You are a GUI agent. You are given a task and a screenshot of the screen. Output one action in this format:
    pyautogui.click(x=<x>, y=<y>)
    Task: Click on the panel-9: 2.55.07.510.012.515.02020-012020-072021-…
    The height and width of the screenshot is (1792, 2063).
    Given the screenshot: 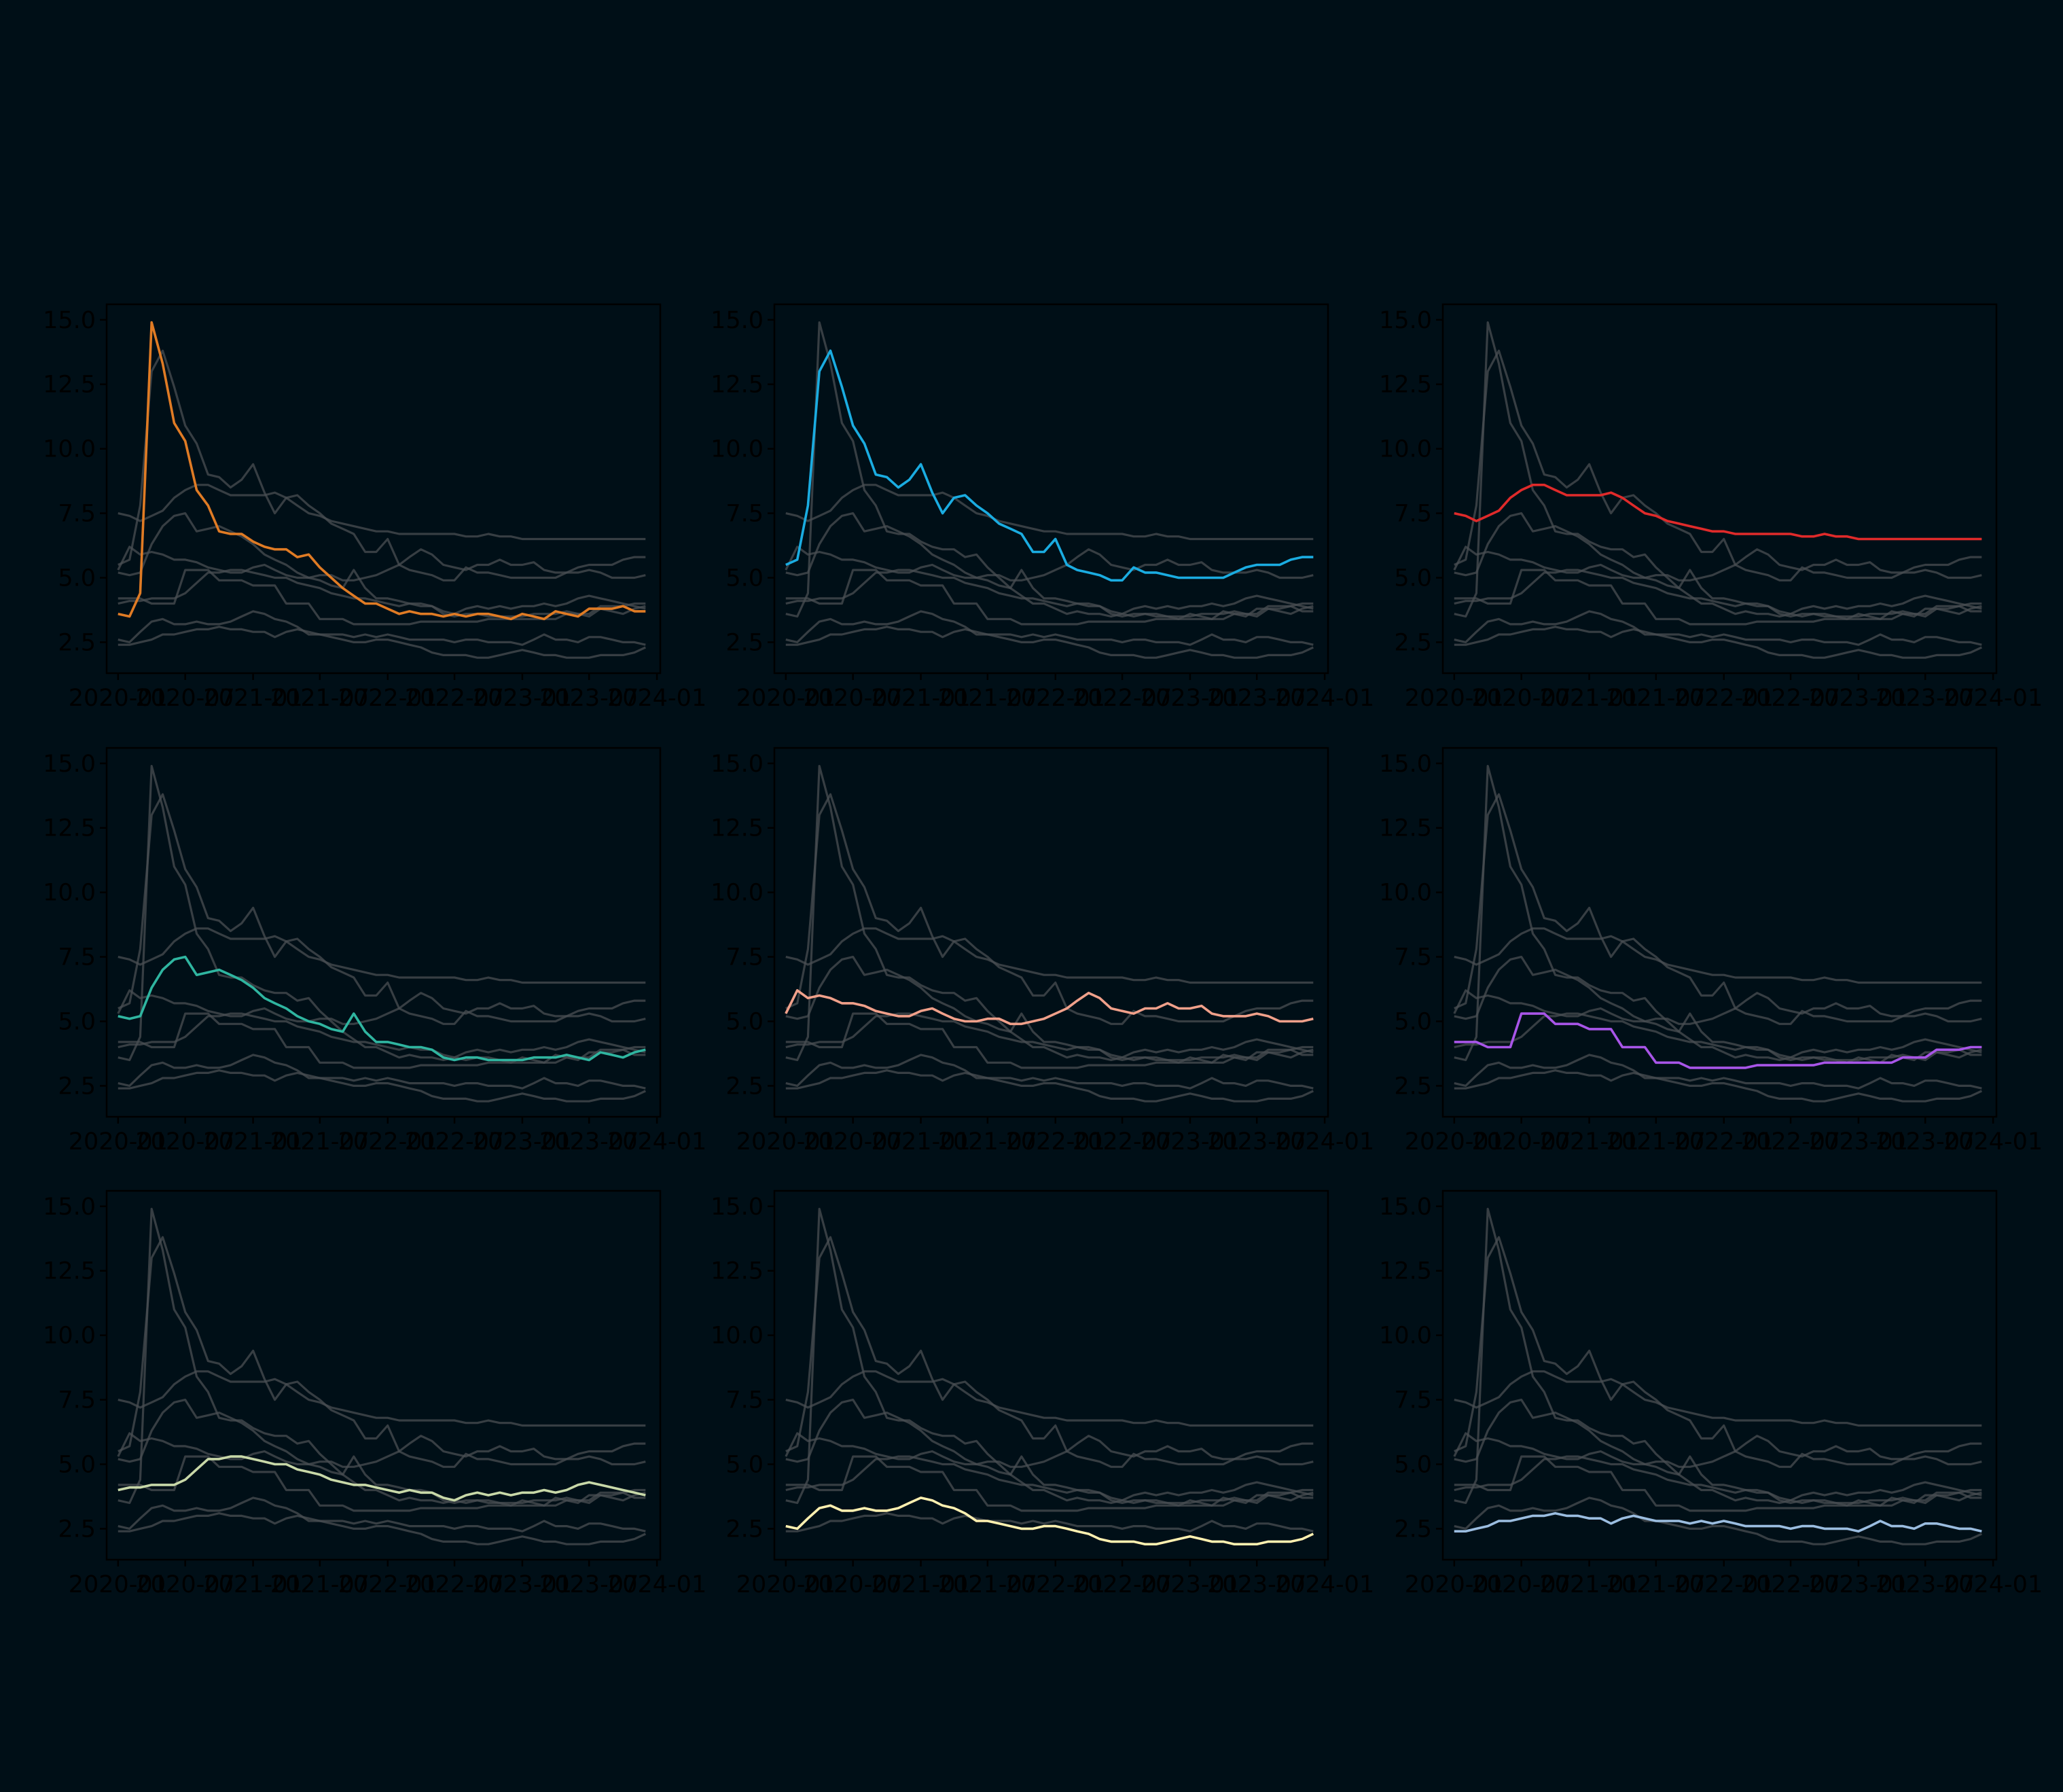 What is the action you would take?
    pyautogui.click(x=1711, y=1393)
    